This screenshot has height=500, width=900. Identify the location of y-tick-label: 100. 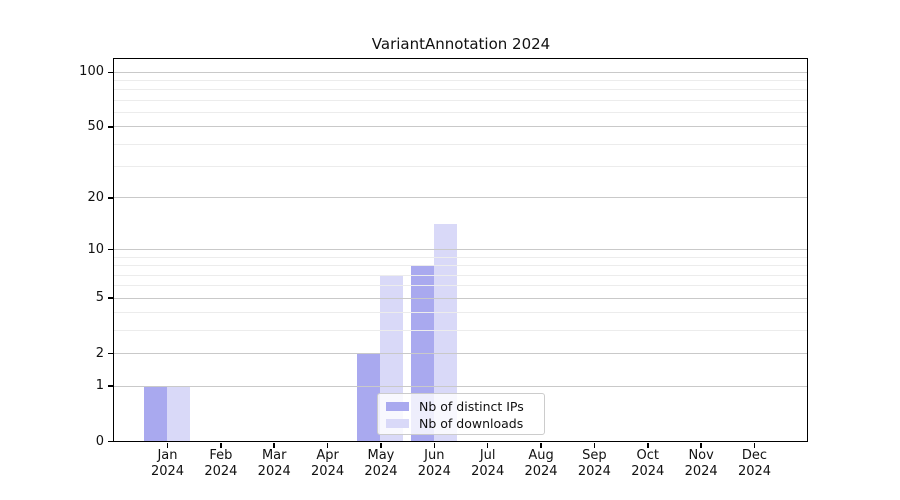
(91, 72).